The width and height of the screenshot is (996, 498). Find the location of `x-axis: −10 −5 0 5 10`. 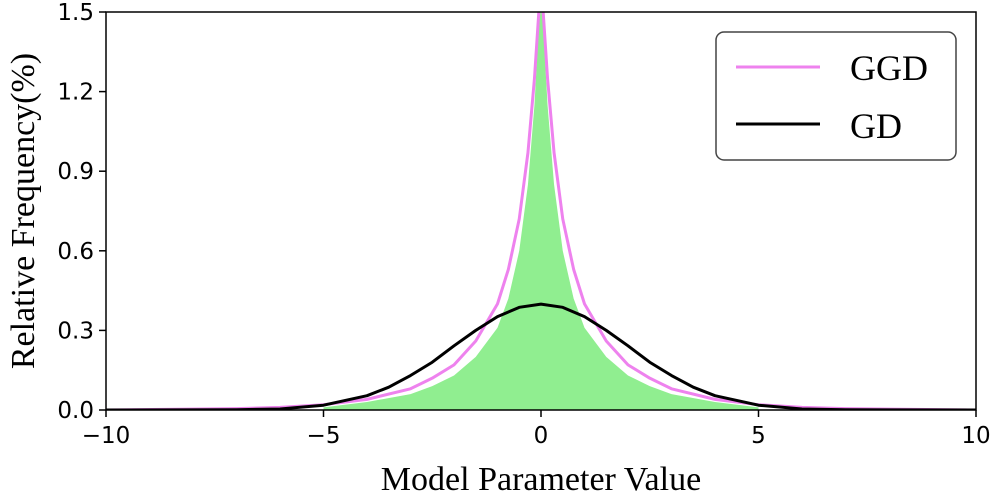

x-axis: −10 −5 0 5 10 is located at coordinates (536, 429).